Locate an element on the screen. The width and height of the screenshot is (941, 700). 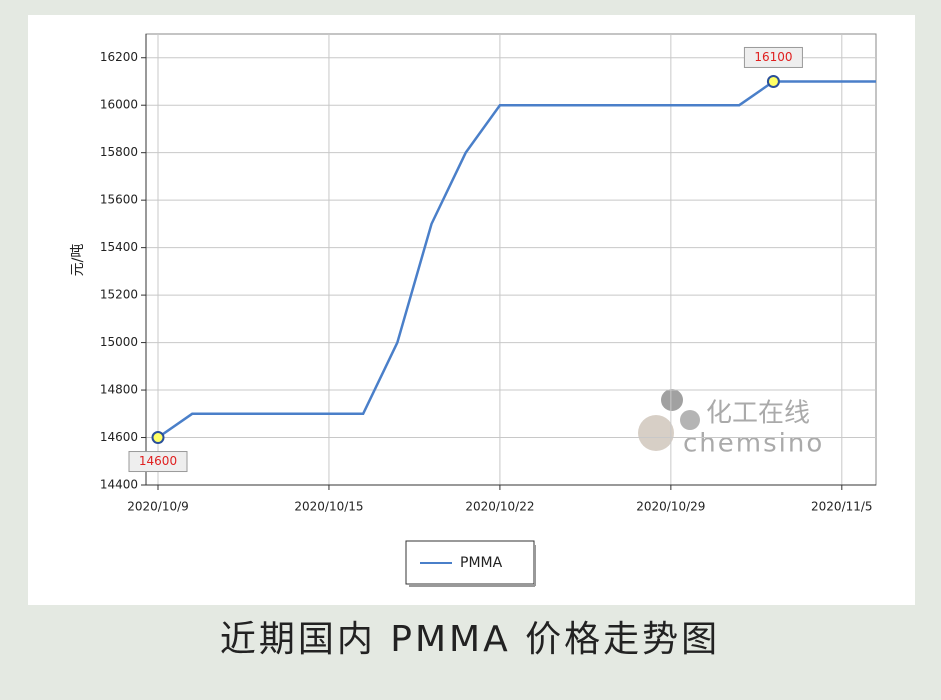
watermark-text: chemsino is located at coordinates (753, 444).